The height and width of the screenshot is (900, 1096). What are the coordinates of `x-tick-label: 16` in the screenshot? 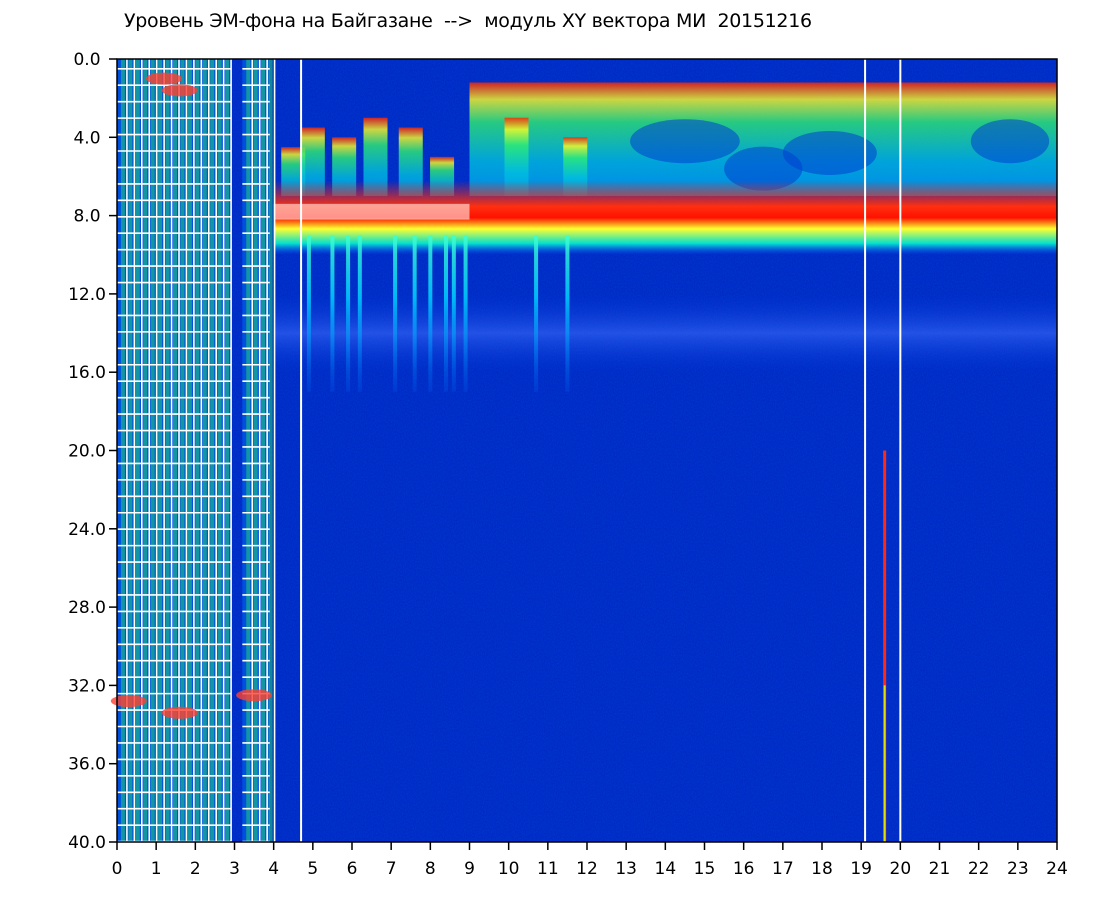 It's located at (744, 869).